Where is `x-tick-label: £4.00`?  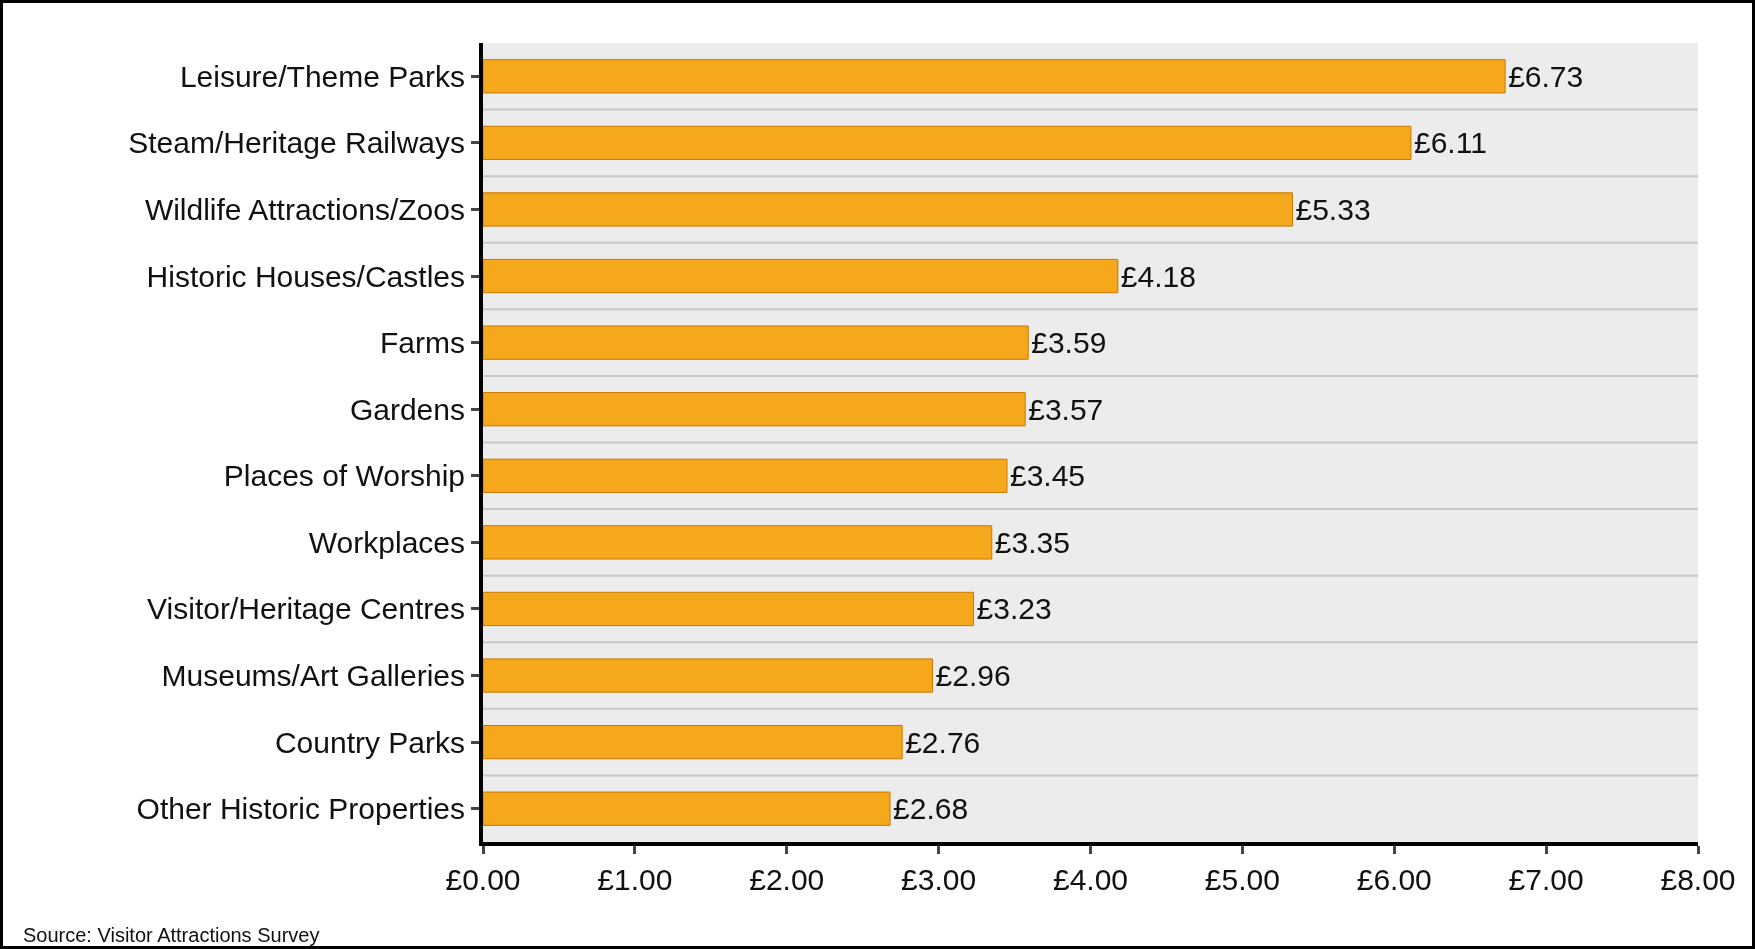 x-tick-label: £4.00 is located at coordinates (1090, 879).